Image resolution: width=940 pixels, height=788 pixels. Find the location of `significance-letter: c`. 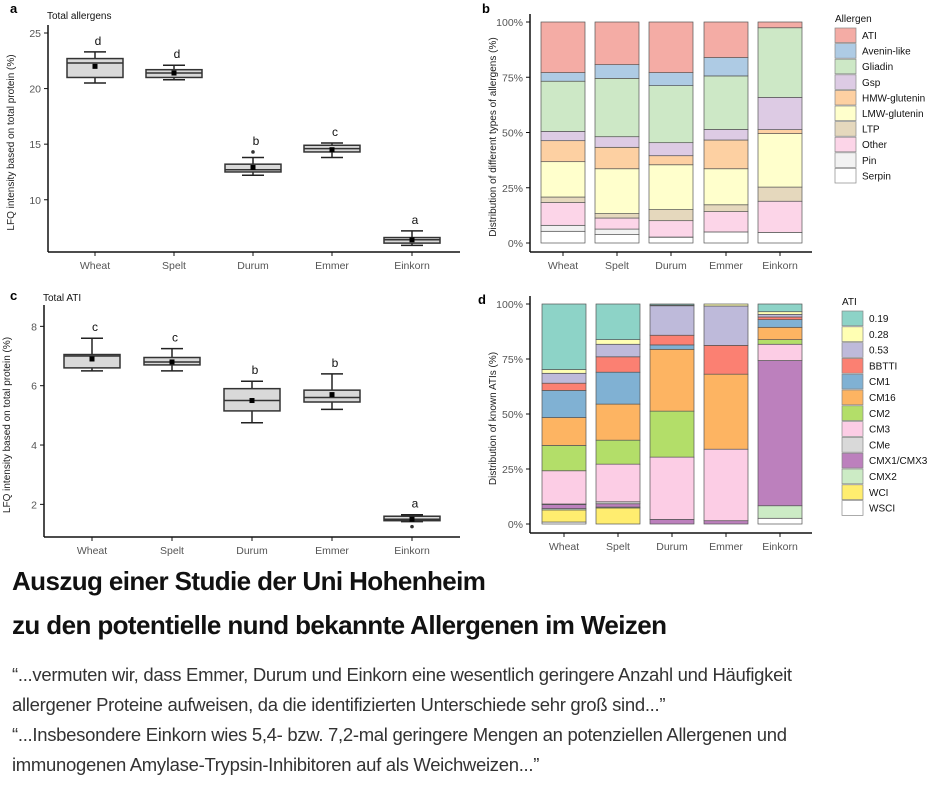

significance-letter: c is located at coordinates (335, 132).